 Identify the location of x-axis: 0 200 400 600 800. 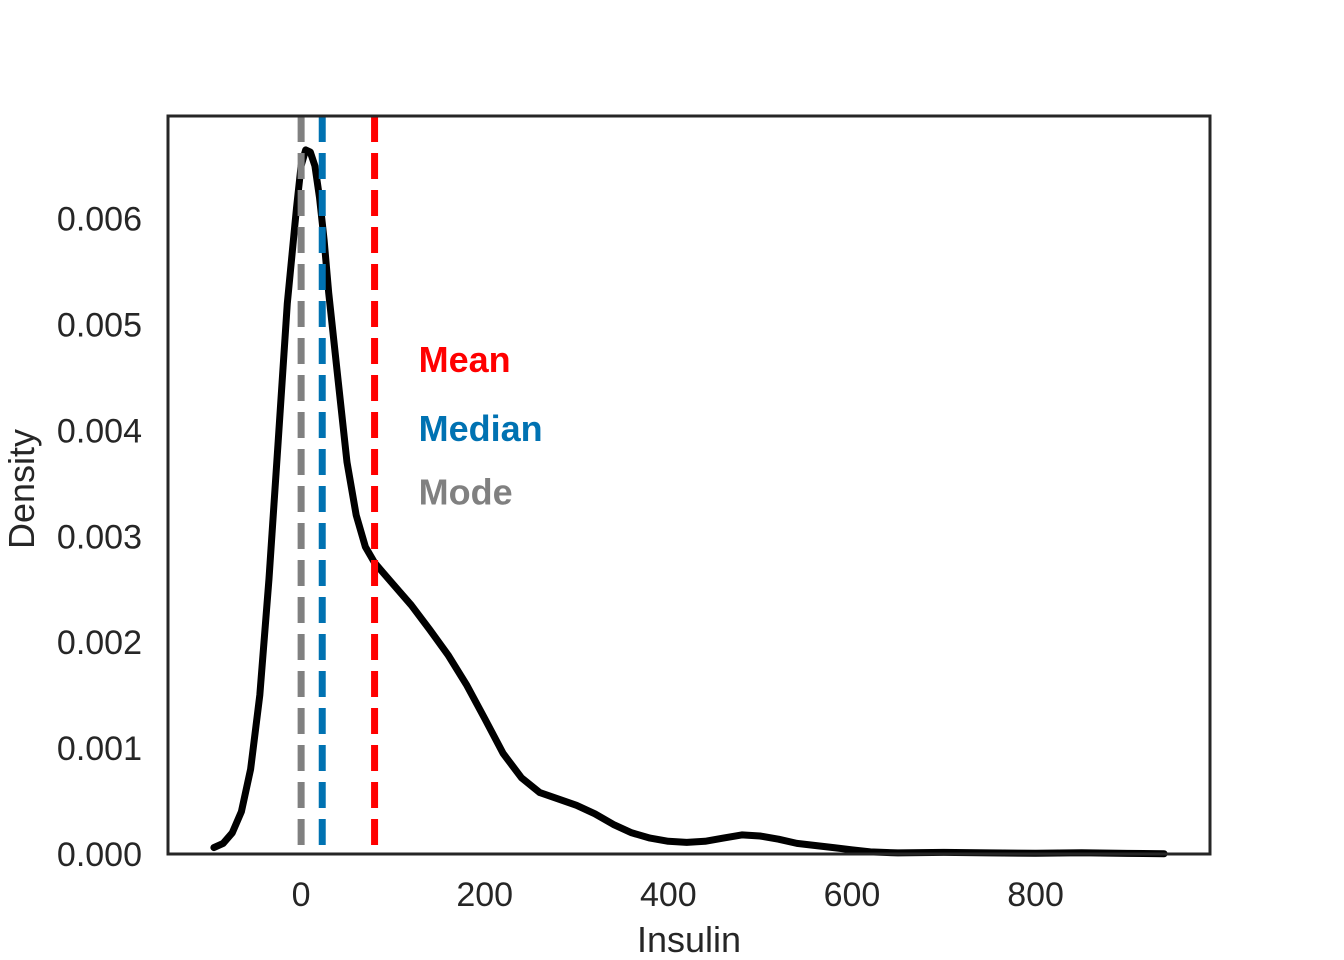
(678, 895).